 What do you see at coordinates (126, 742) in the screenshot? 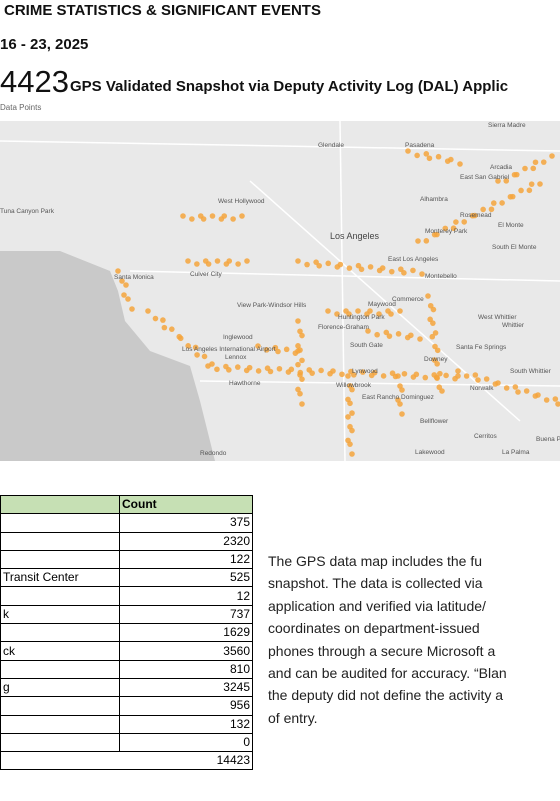
I see `table-row: 0` at bounding box center [126, 742].